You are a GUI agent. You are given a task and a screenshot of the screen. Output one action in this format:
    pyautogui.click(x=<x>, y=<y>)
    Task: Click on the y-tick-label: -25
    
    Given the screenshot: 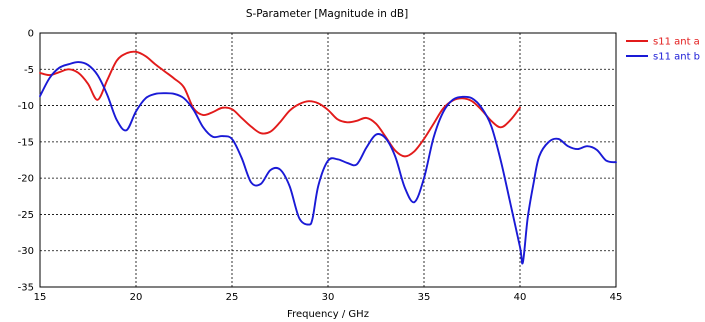 What is the action you would take?
    pyautogui.click(x=26, y=215)
    